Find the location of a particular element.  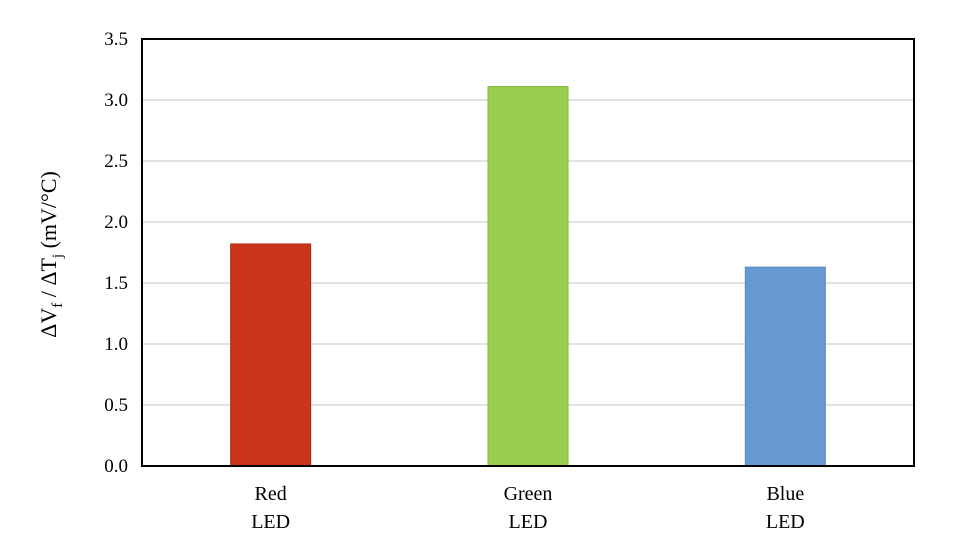

bar-green-led is located at coordinates (528, 276).